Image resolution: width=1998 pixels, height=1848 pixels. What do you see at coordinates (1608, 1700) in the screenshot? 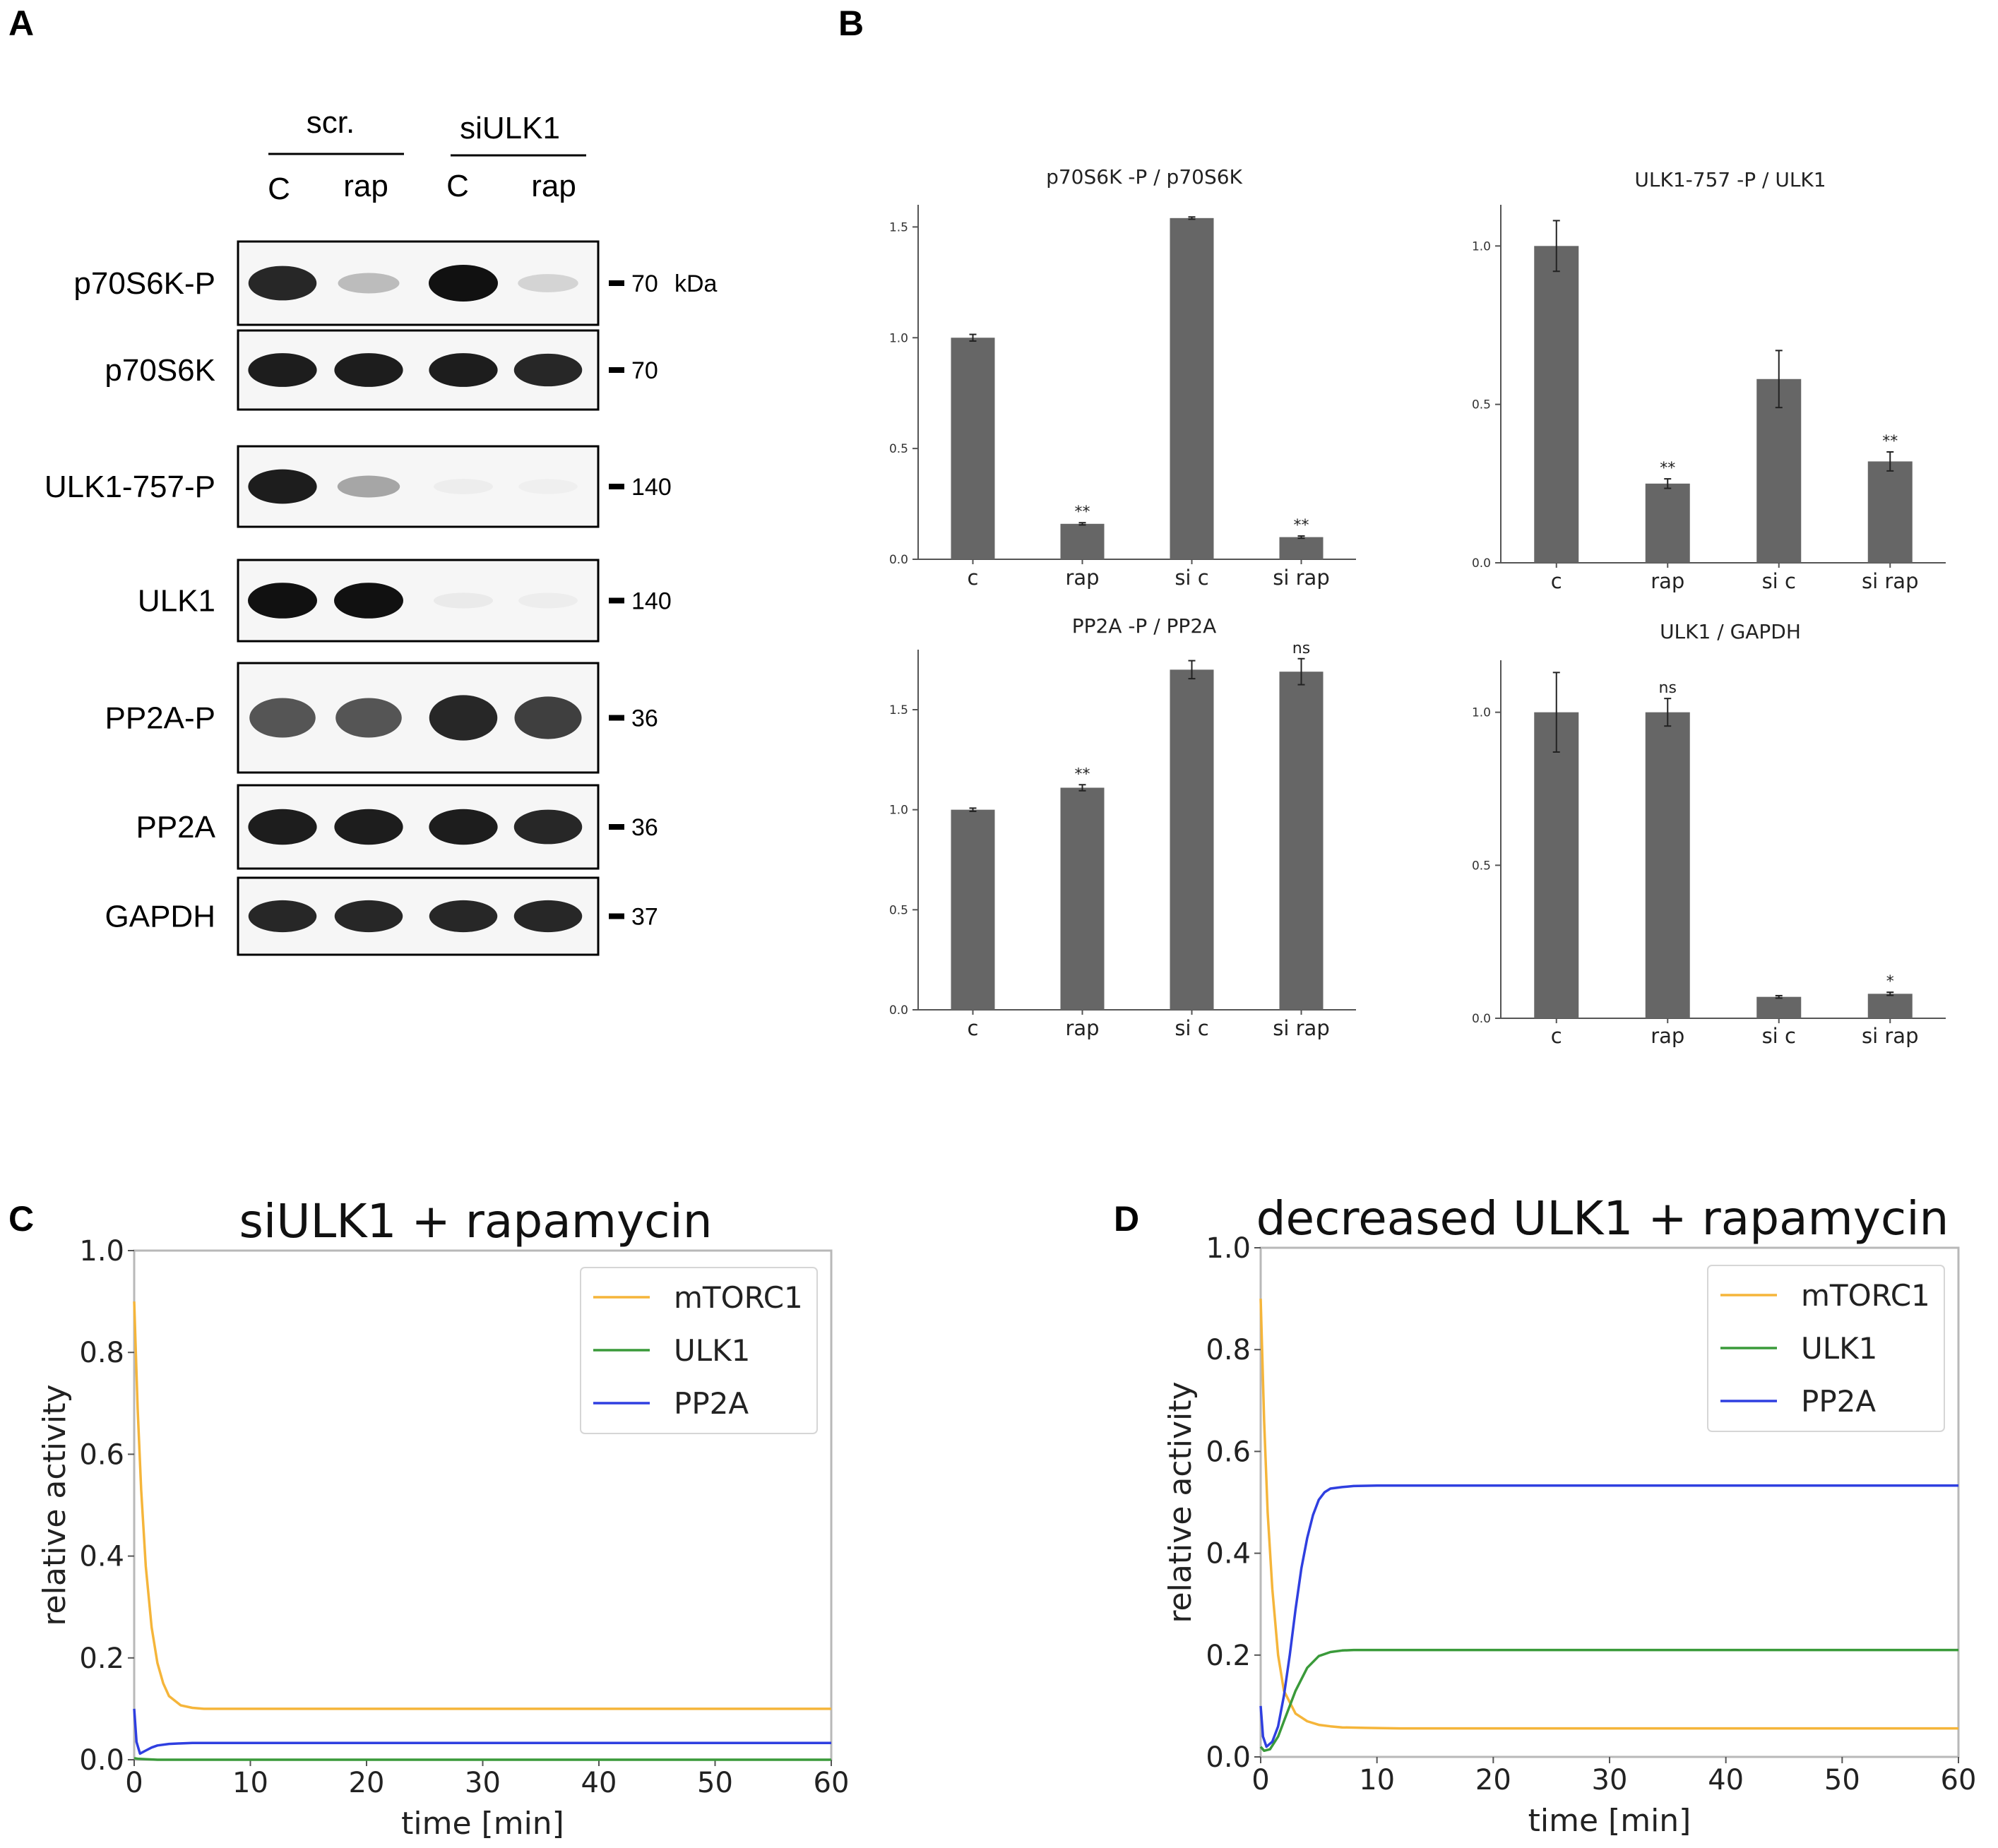
I see `series-line-ulk1` at bounding box center [1608, 1700].